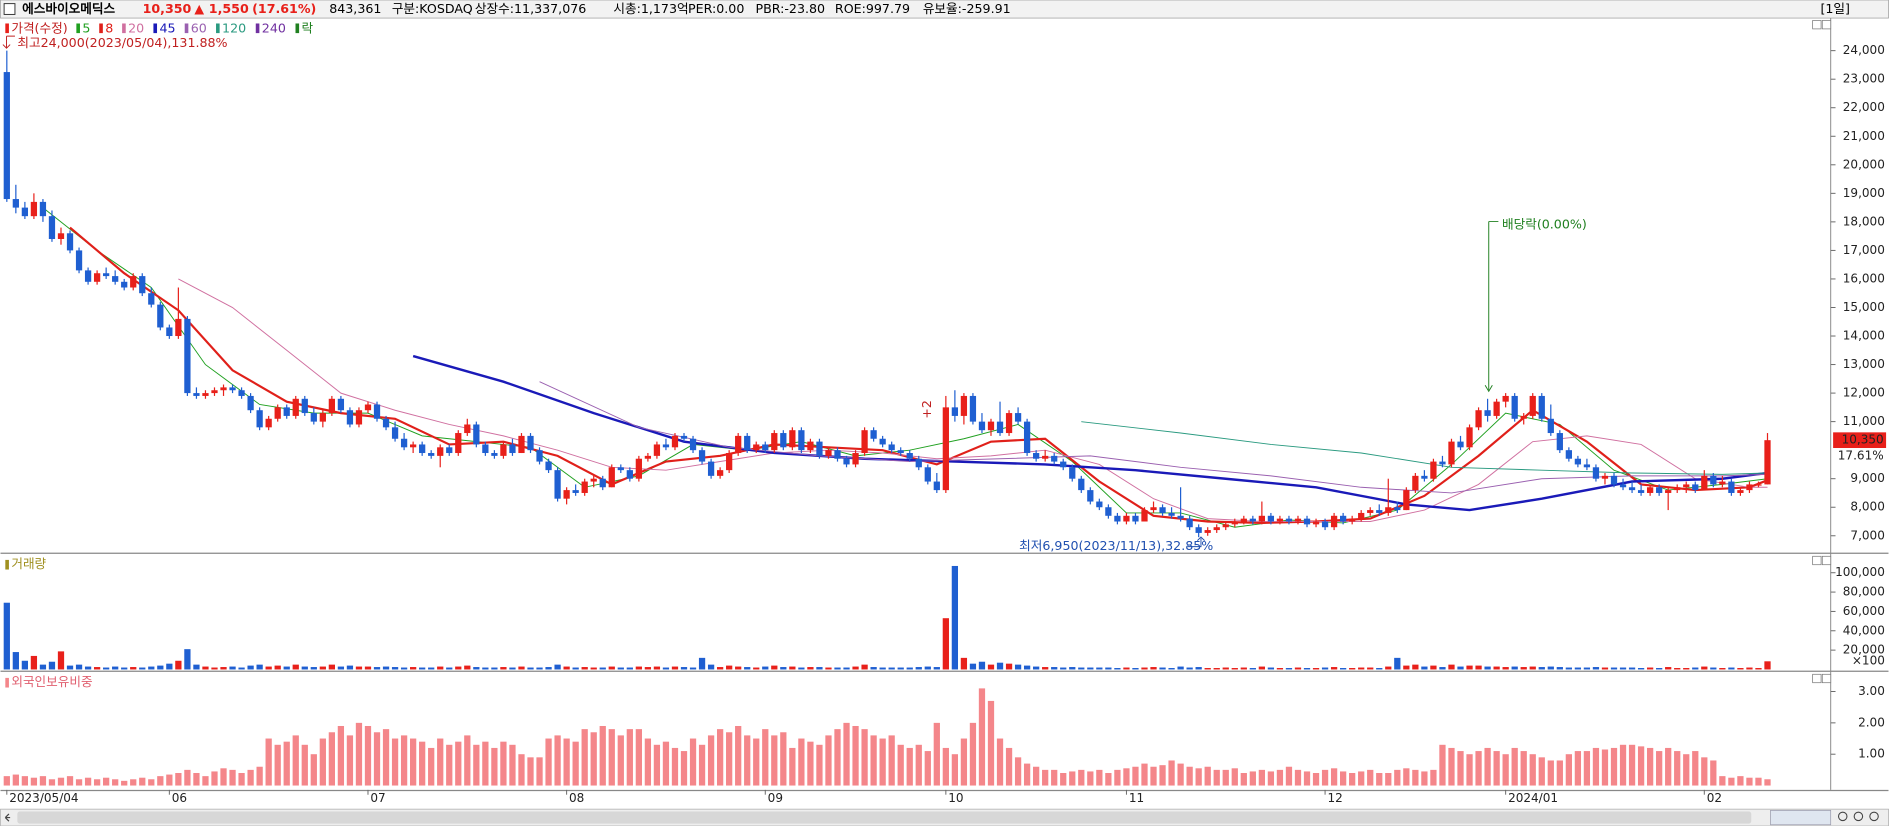 This screenshot has height=826, width=1889. I want to click on y-tick-label: 23,000, so click(1864, 79).